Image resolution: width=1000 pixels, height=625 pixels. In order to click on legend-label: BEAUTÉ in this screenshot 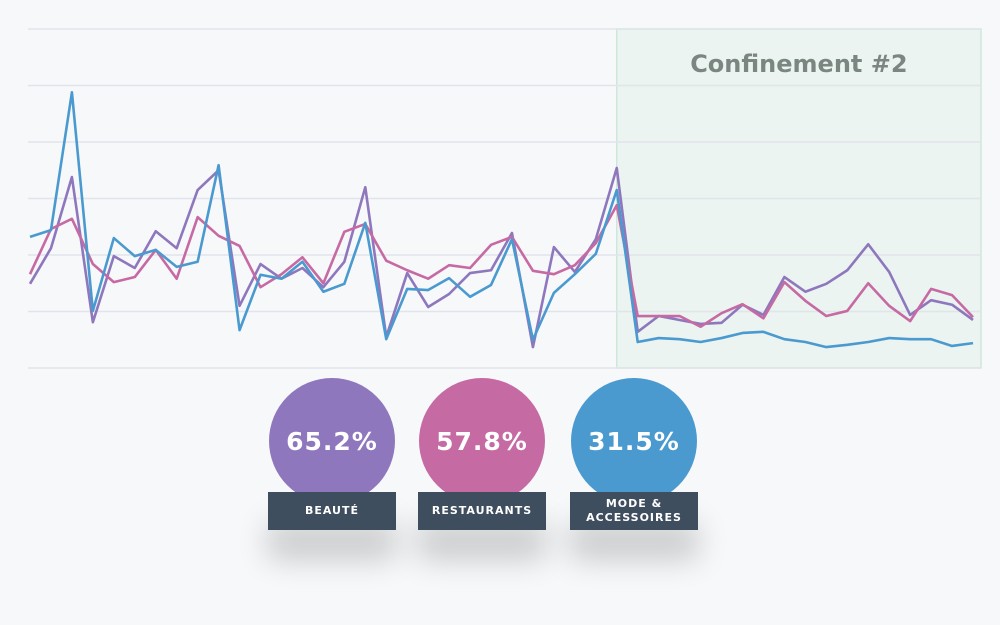, I will do `click(332, 511)`.